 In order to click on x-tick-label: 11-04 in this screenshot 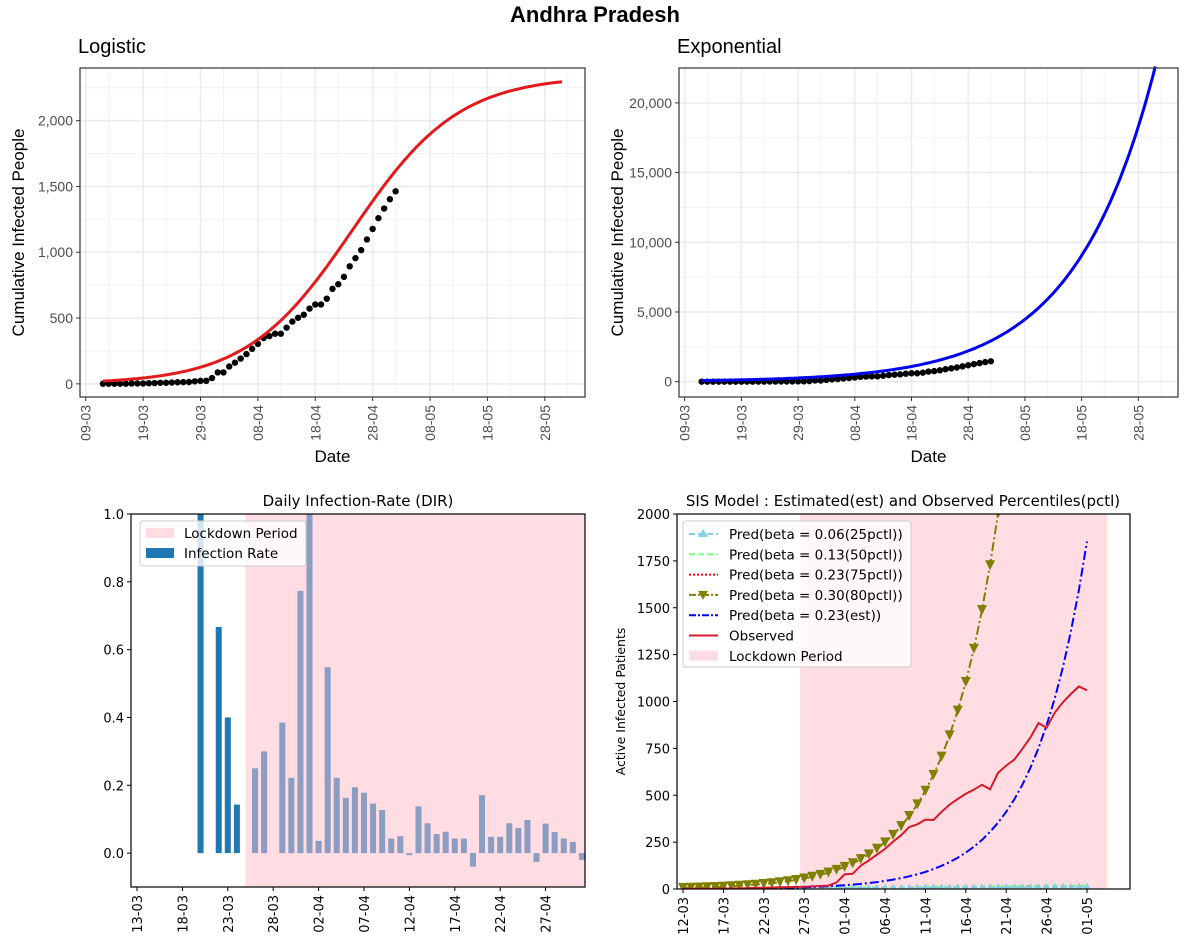, I will do `click(926, 916)`.